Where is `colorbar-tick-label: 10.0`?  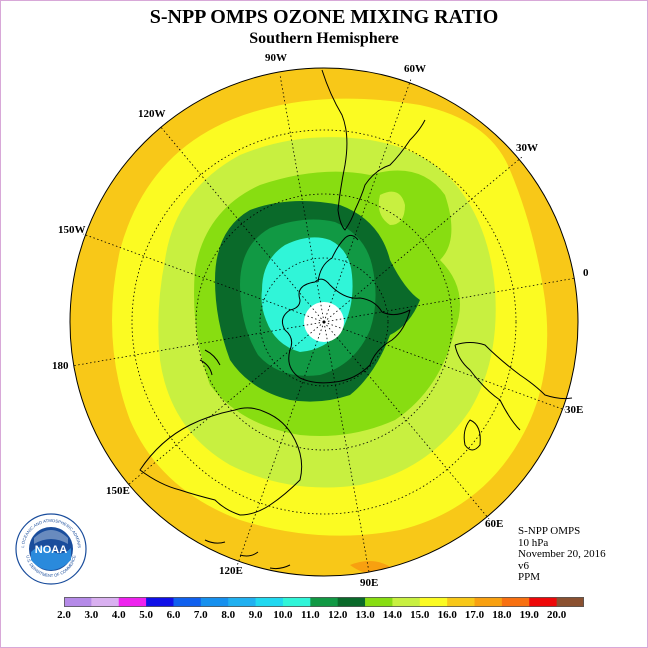
colorbar-tick-label: 10.0 is located at coordinates (283, 615).